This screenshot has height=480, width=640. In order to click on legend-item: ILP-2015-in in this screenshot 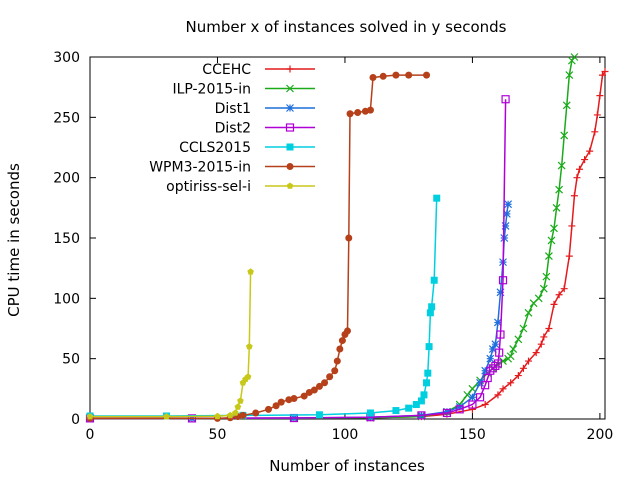, I will do `click(243, 90)`.